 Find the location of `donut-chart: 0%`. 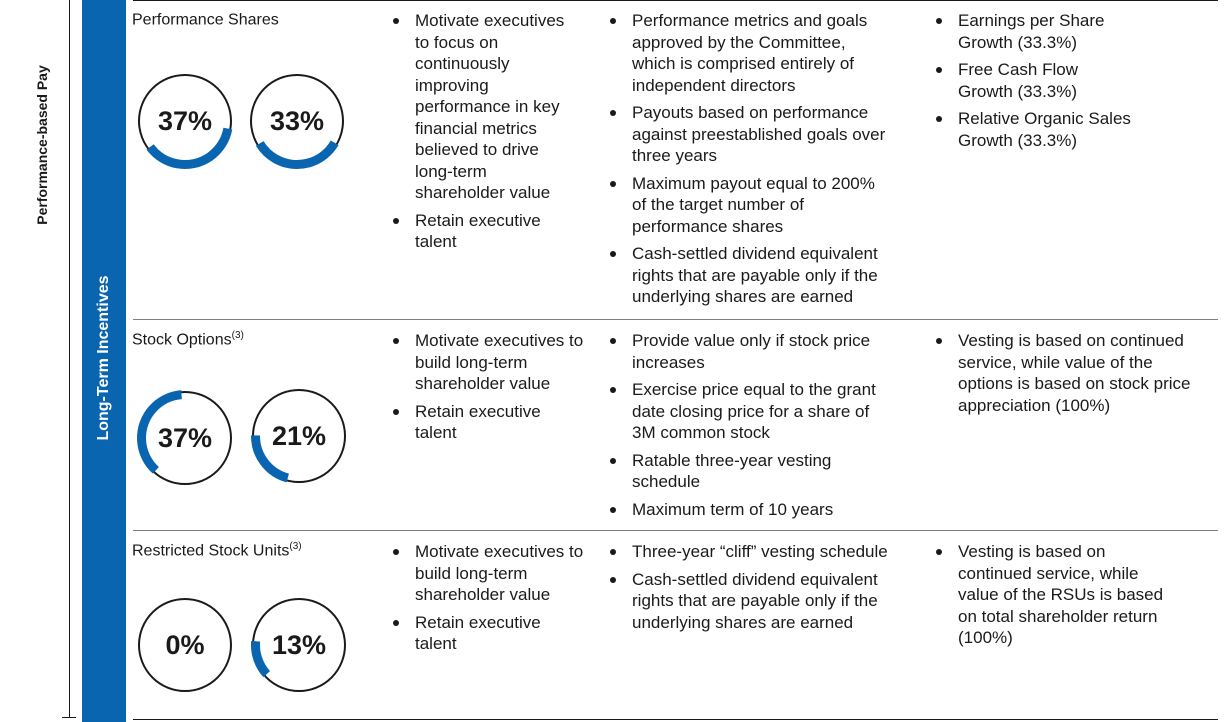

donut-chart: 0% is located at coordinates (185, 645).